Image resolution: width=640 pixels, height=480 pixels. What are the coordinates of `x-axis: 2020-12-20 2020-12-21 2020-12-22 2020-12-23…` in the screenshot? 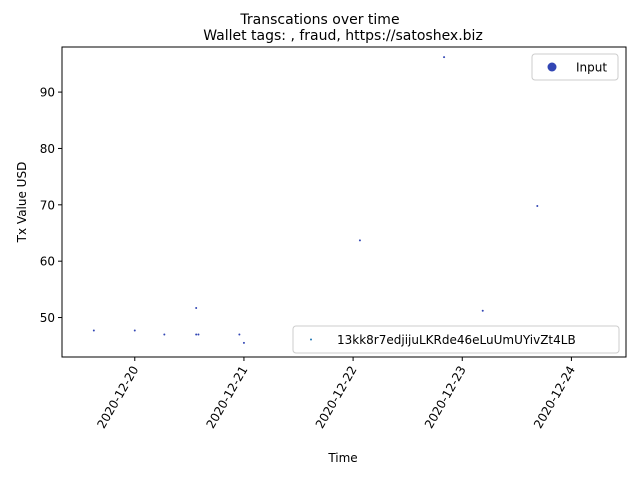 It's located at (336, 394).